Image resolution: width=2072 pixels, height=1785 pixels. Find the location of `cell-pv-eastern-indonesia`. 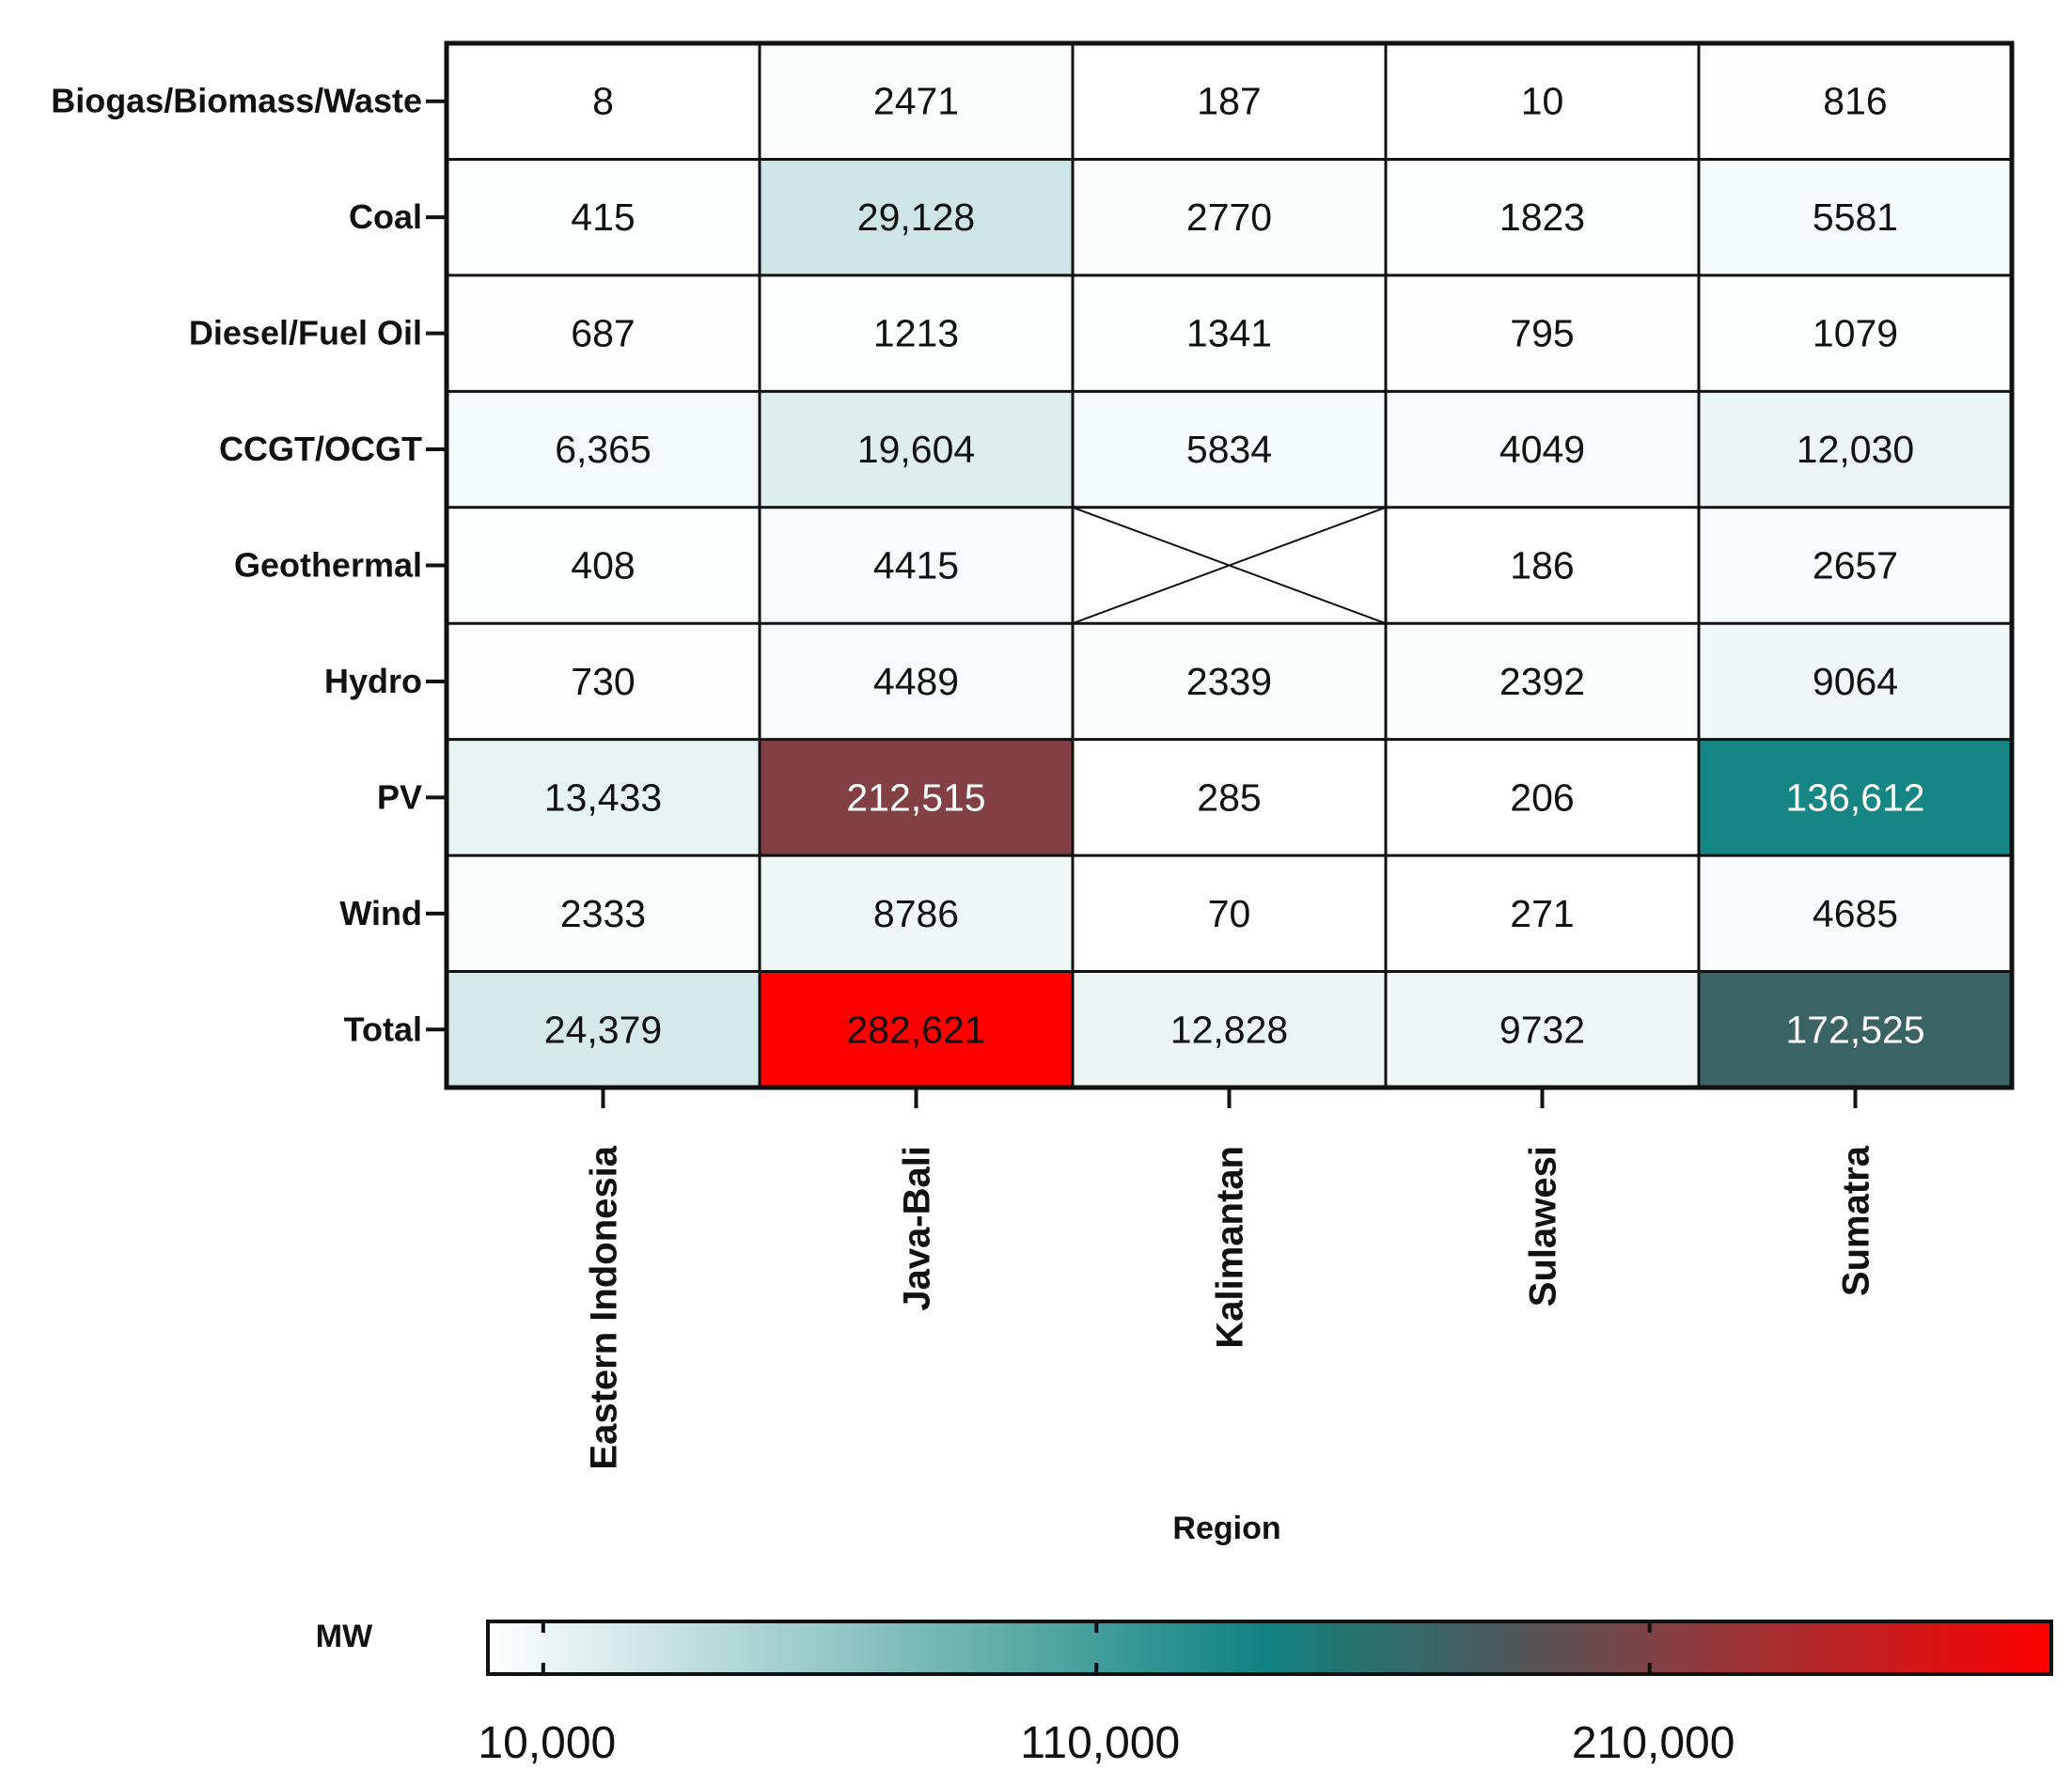

cell-pv-eastern-indonesia is located at coordinates (603, 797).